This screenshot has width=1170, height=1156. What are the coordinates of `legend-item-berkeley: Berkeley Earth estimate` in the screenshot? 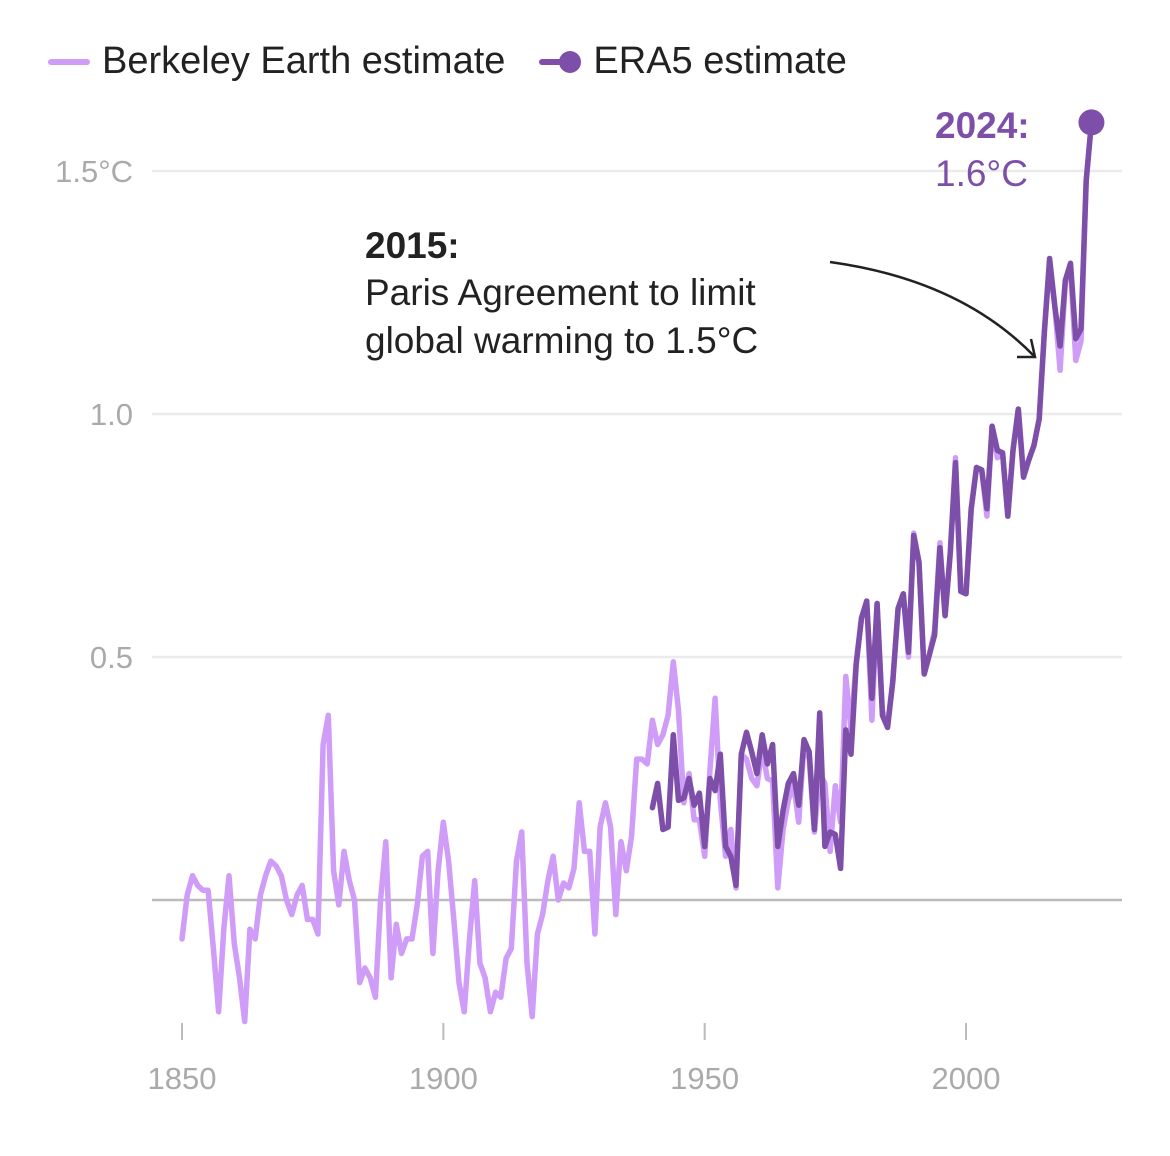 It's located at (276, 61).